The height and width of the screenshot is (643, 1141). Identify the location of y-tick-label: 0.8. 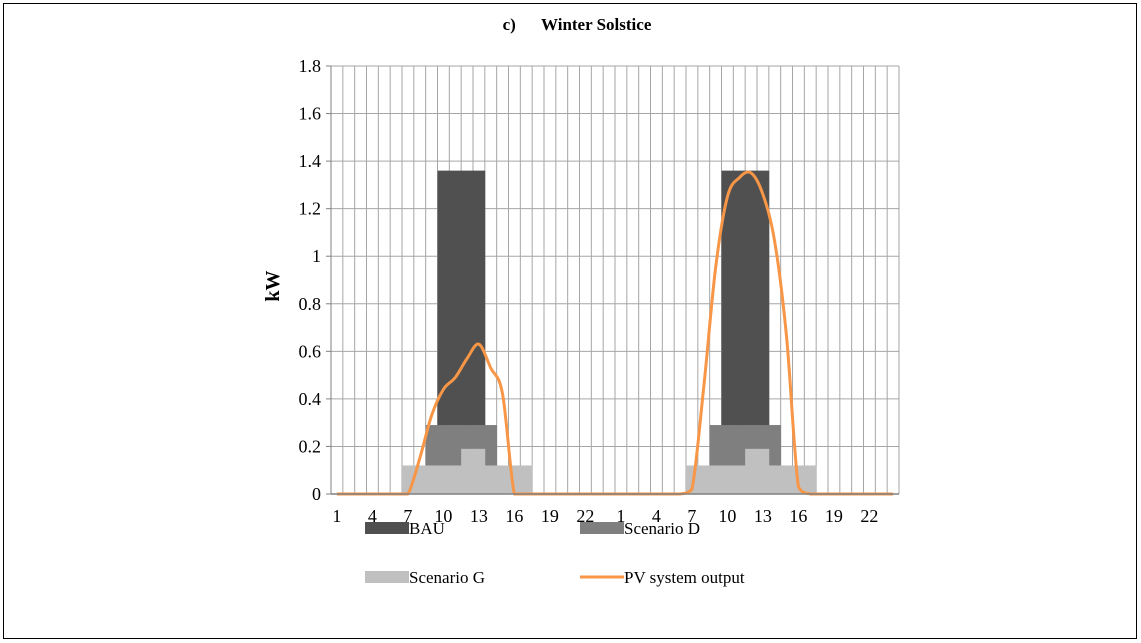
(310, 304).